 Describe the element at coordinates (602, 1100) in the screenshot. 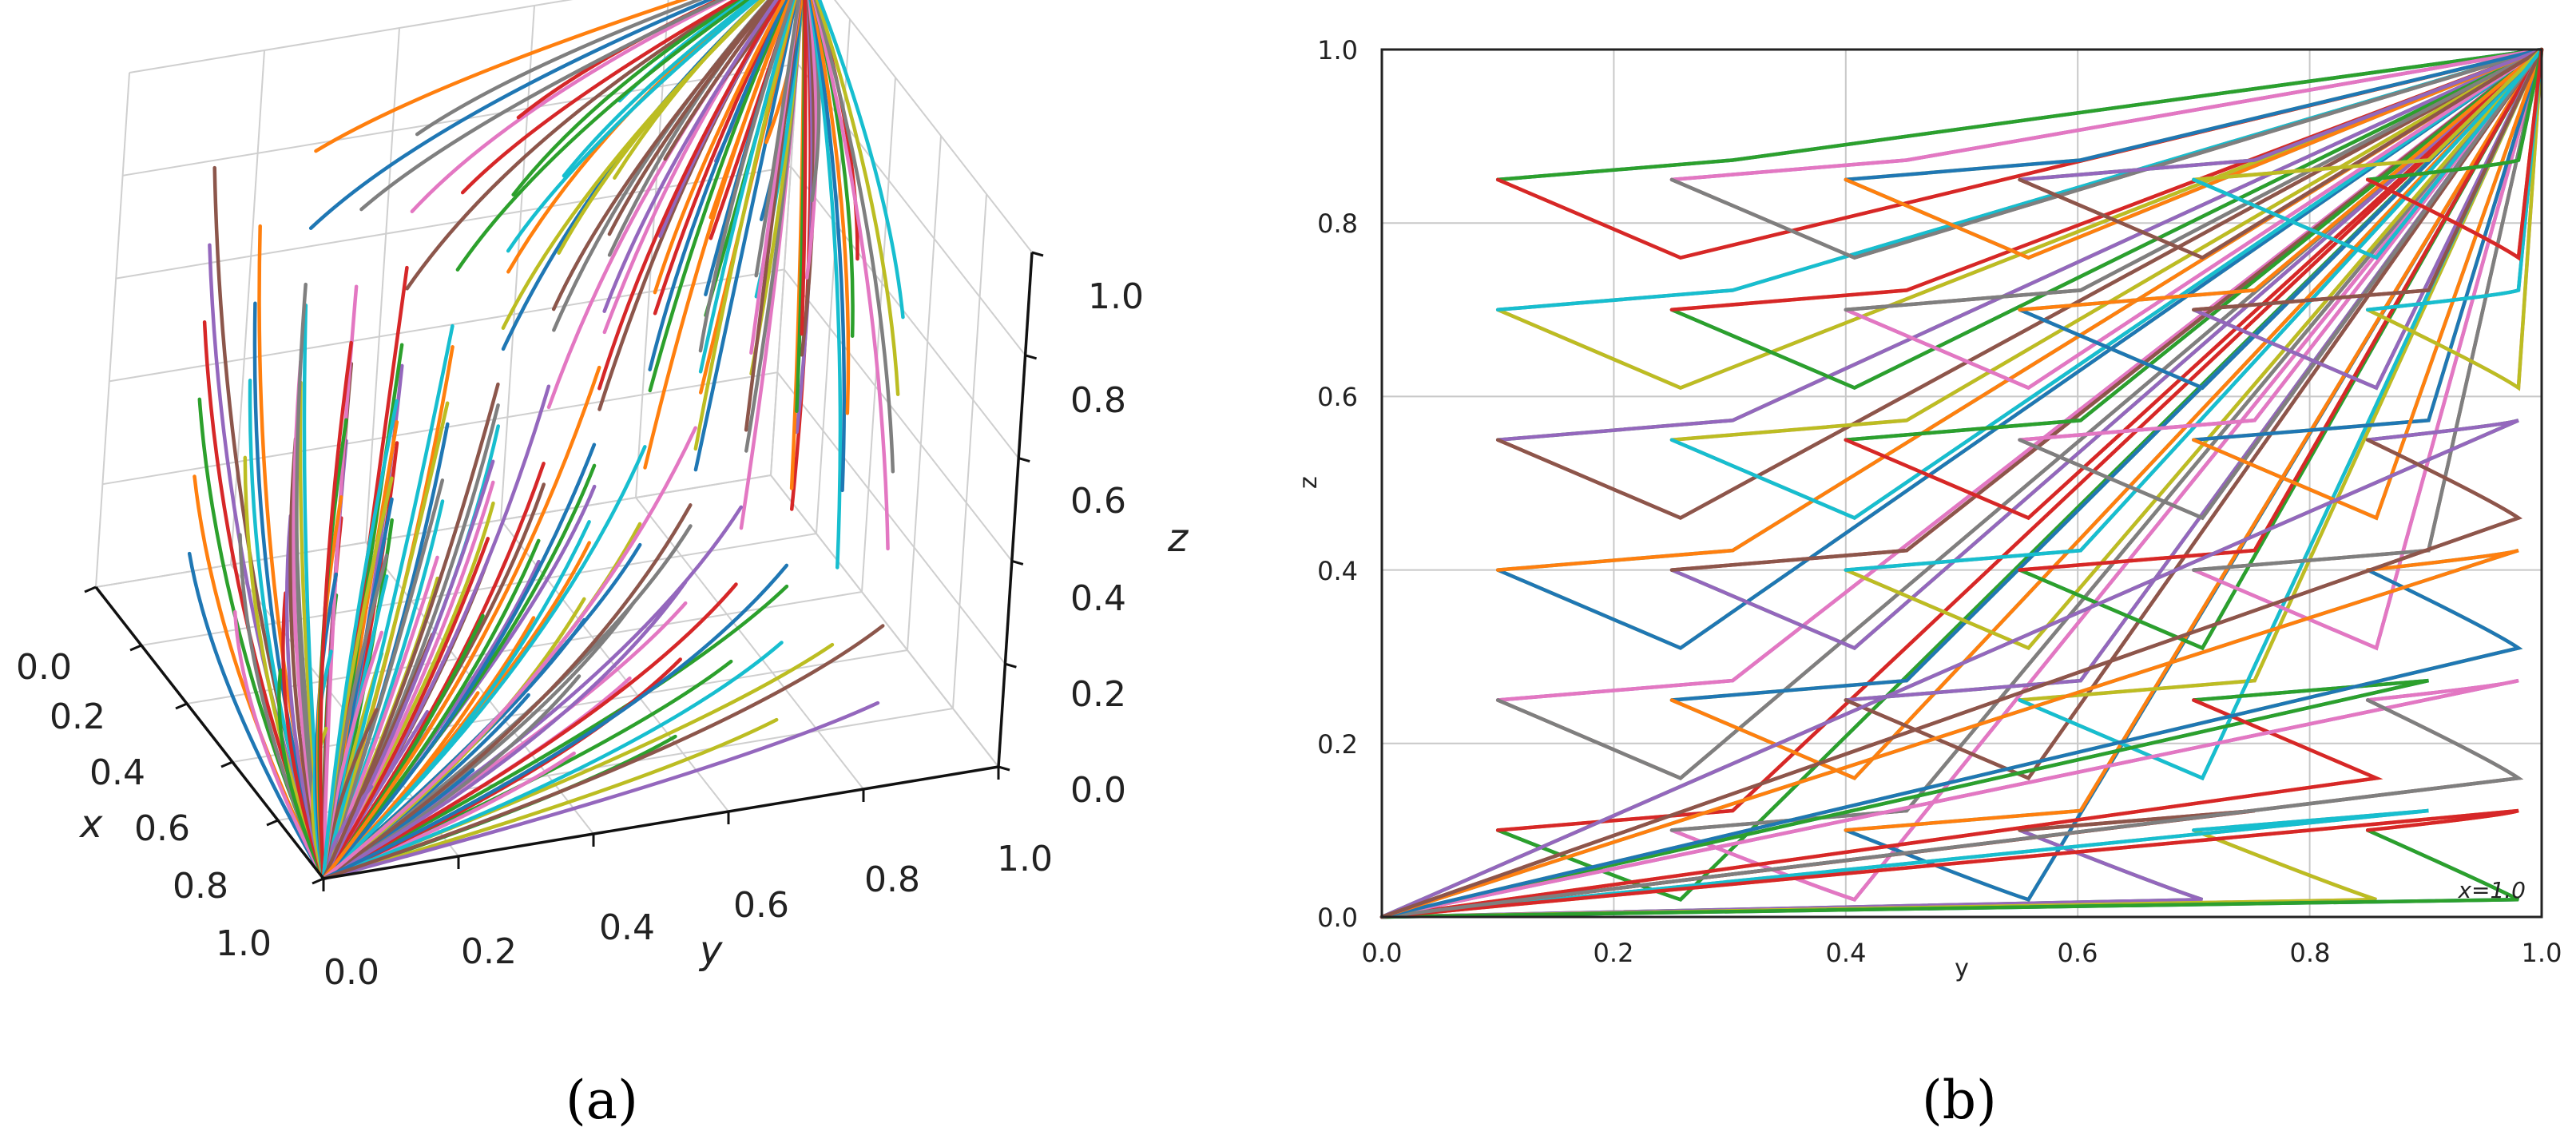

I see `panel-a-caption: (a)` at that location.